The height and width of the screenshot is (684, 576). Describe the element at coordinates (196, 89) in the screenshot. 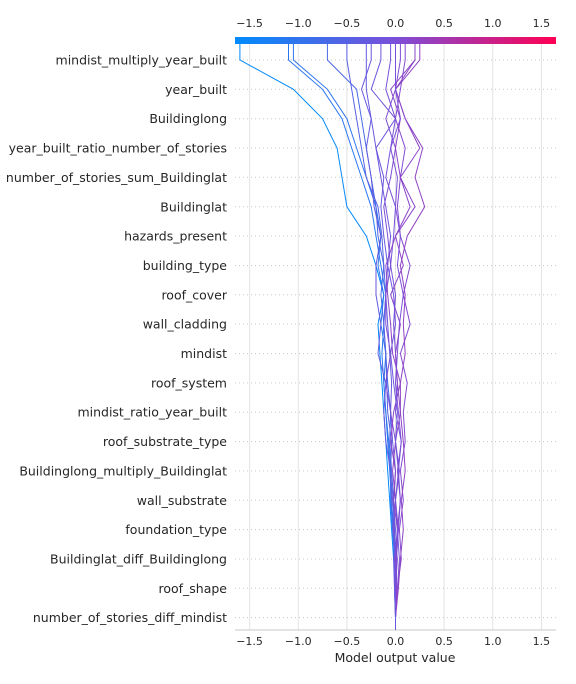

I see `feature-label: year_built` at that location.